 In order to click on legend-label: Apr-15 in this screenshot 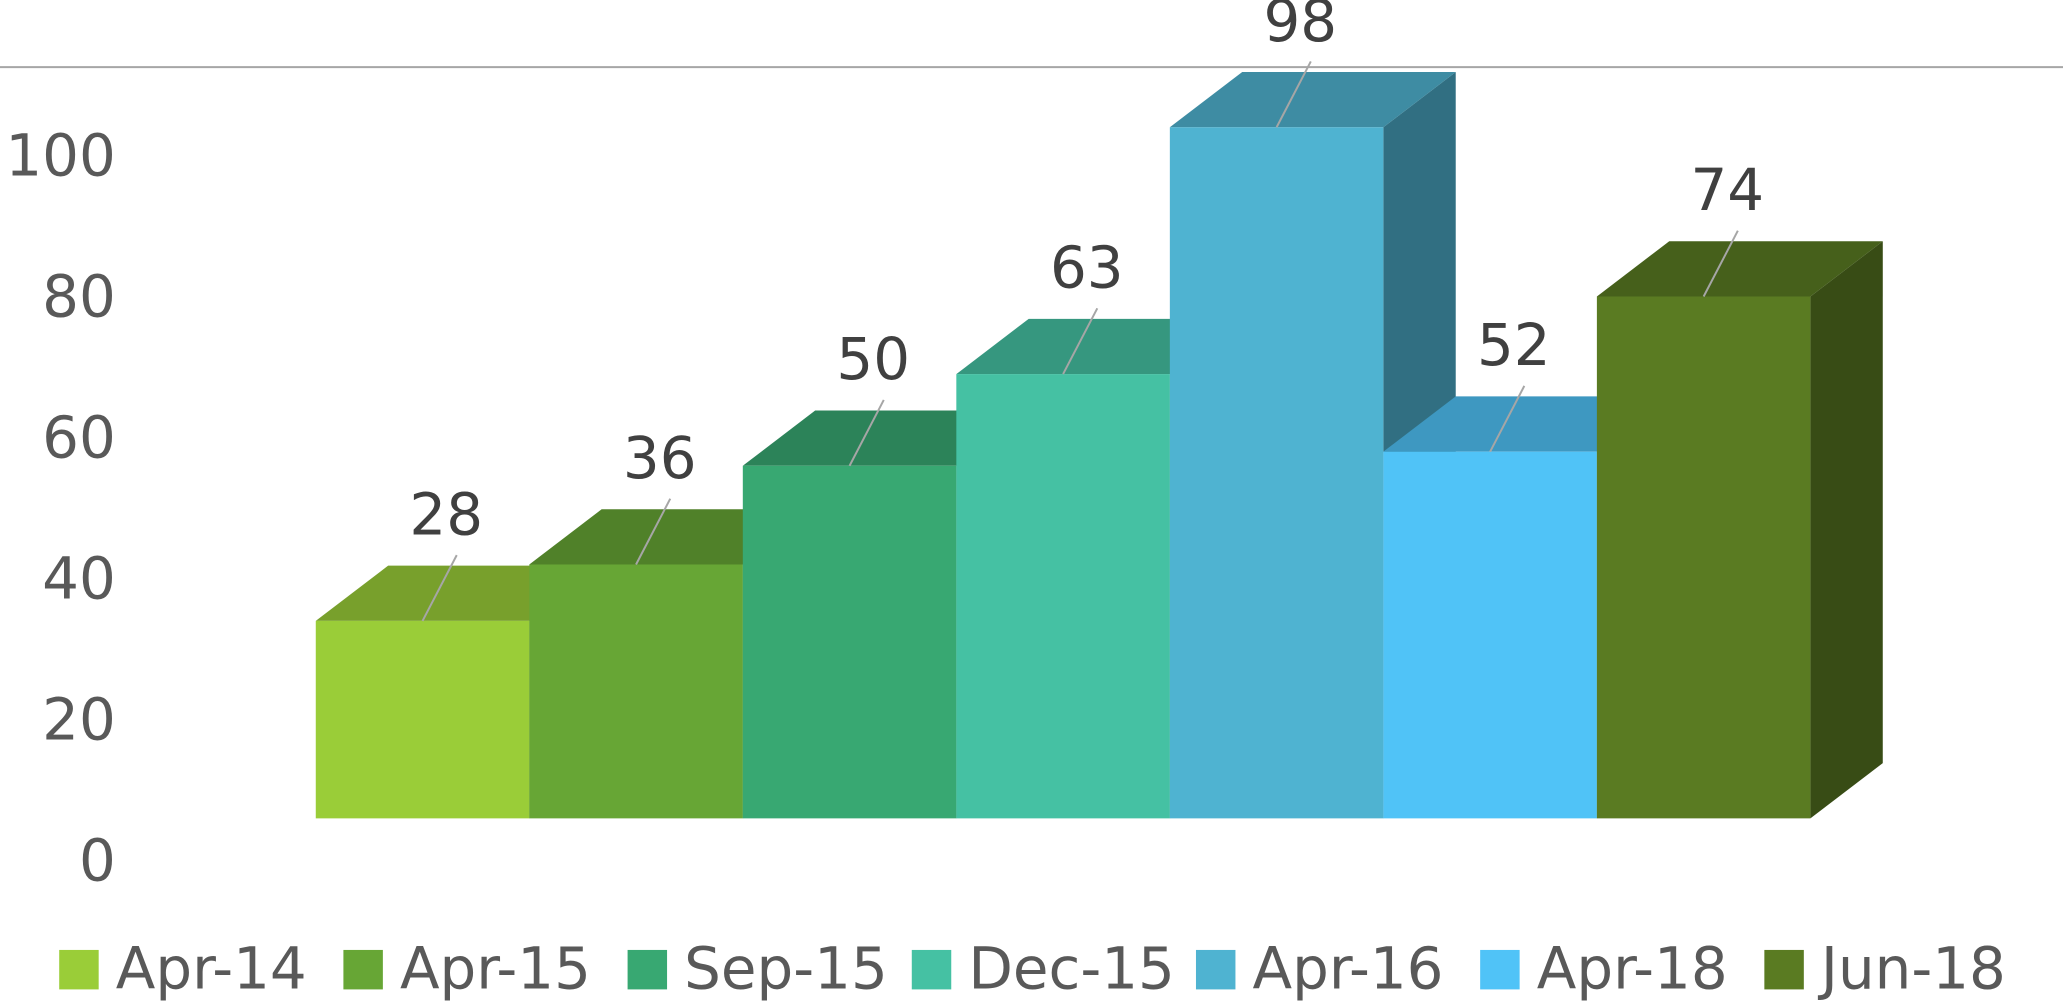, I will do `click(495, 967)`.